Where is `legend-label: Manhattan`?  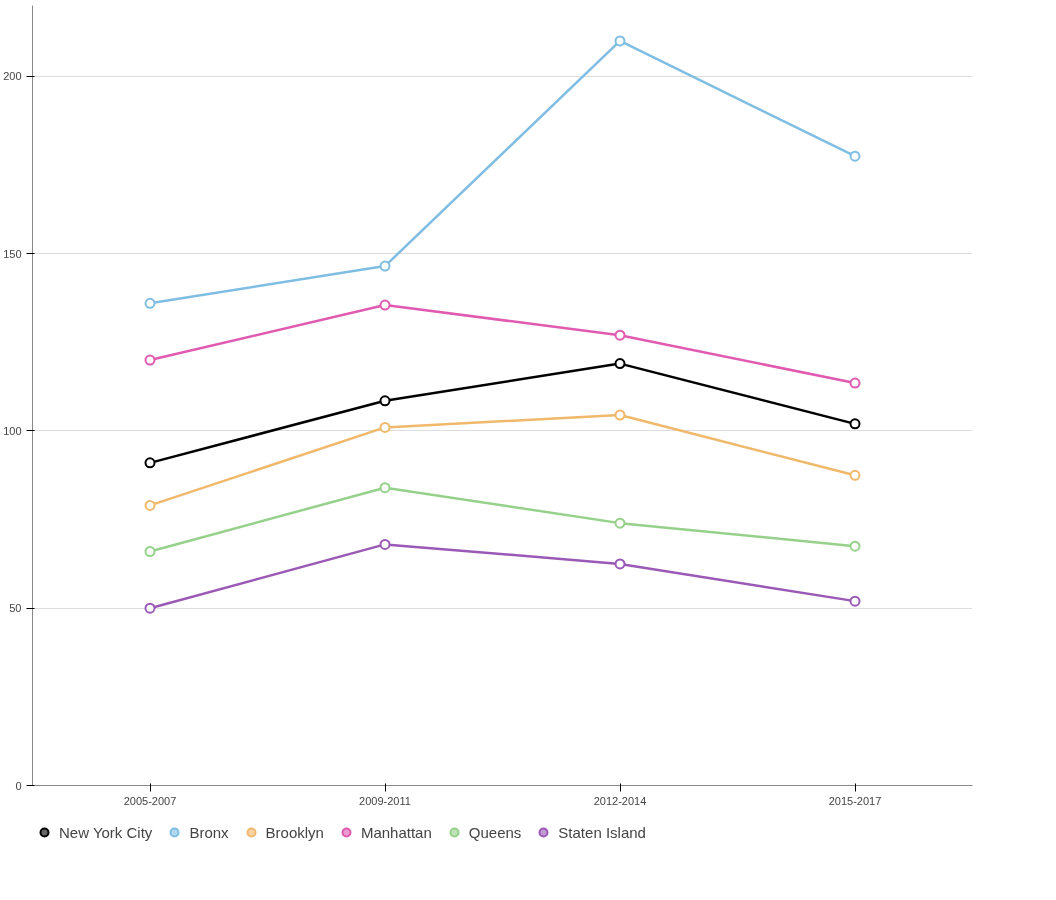 legend-label: Manhattan is located at coordinates (396, 832).